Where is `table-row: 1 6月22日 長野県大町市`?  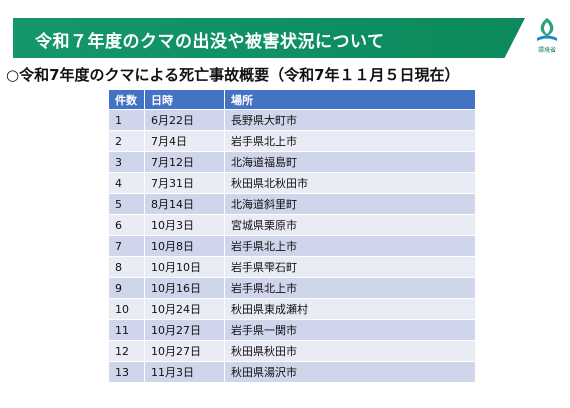 table-row: 1 6月22日 長野県大町市 is located at coordinates (292, 120).